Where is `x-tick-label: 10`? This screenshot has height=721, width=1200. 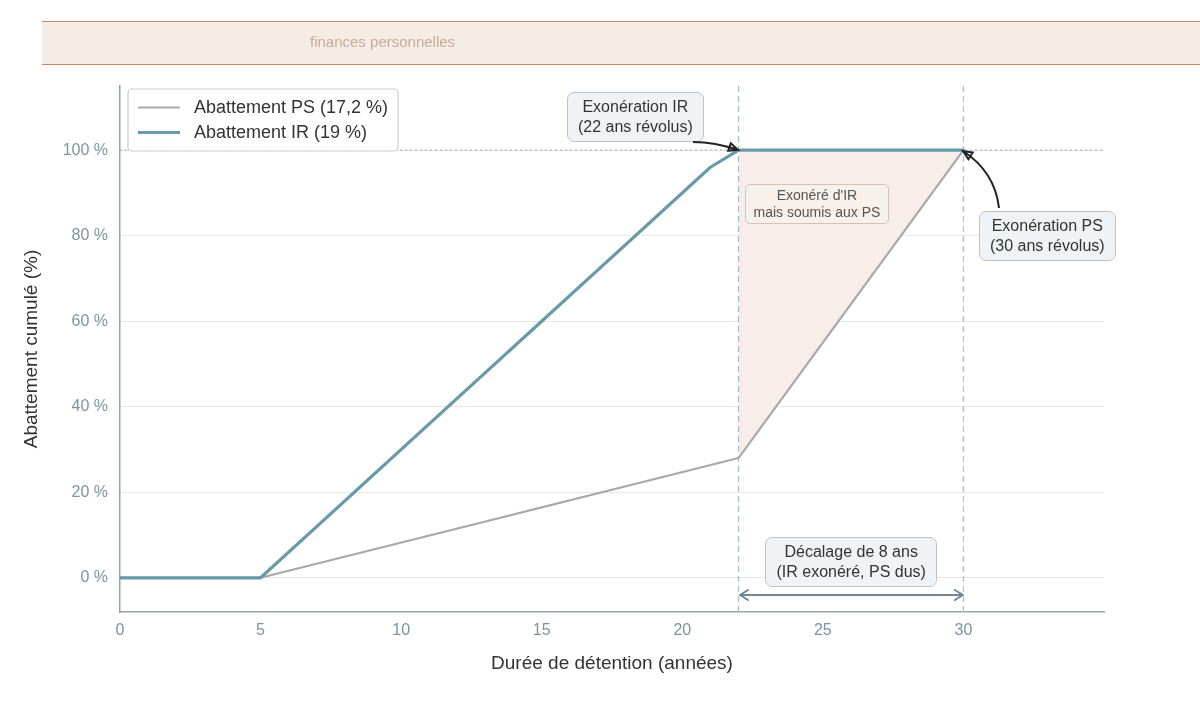 x-tick-label: 10 is located at coordinates (401, 630).